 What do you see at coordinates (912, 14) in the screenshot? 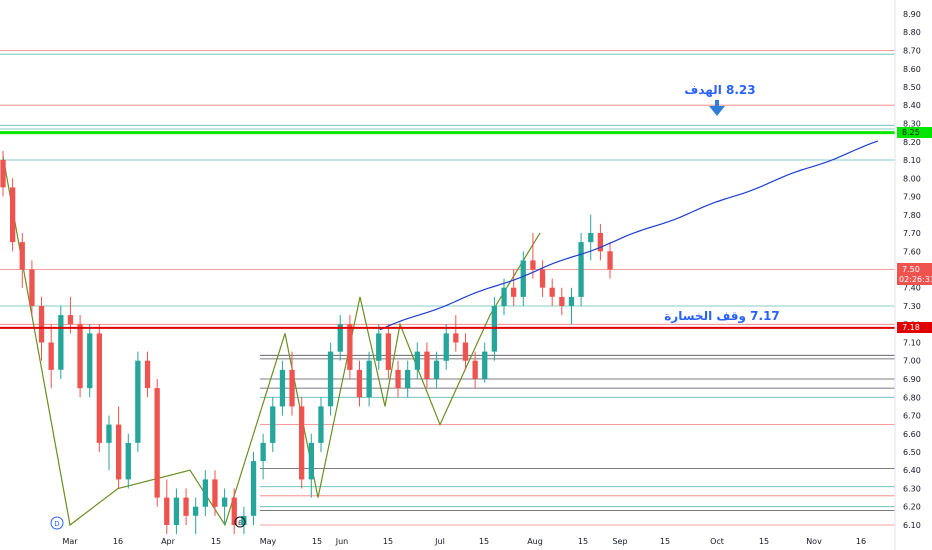
I see `y-tick-label: 8.90` at bounding box center [912, 14].